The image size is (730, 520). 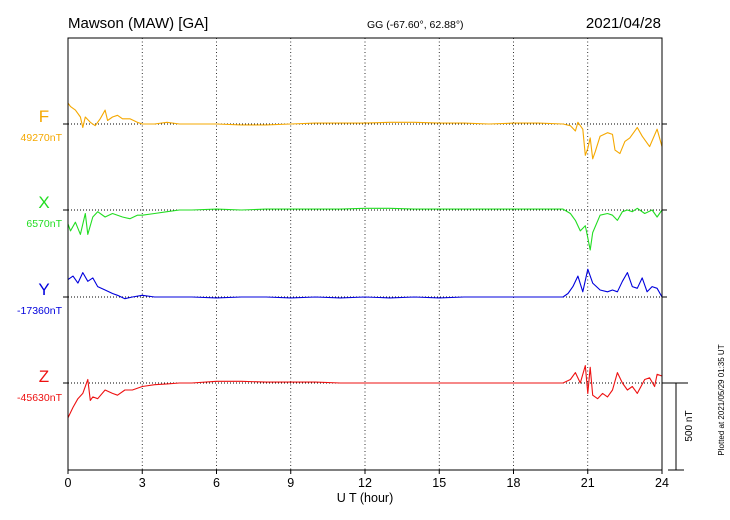 What do you see at coordinates (44, 376) in the screenshot?
I see `series-name-z: Z` at bounding box center [44, 376].